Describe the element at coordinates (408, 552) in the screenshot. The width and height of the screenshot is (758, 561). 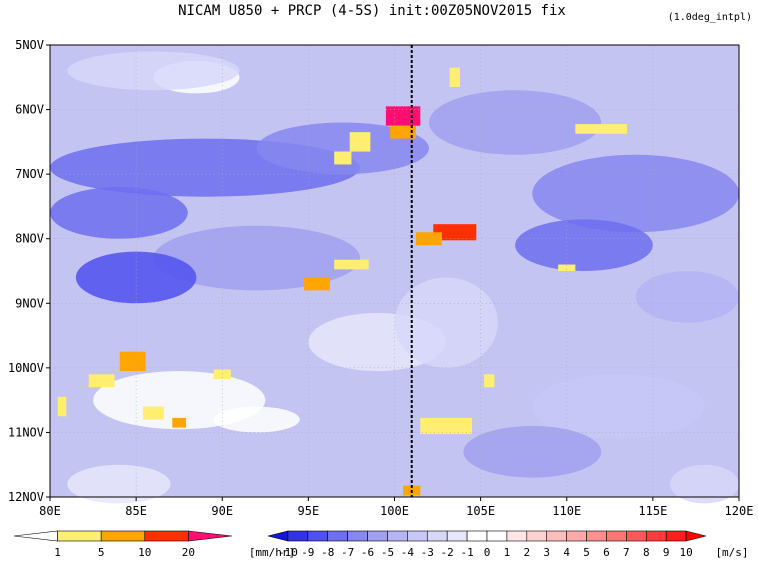
I see `wind-colorbar-label: -4` at that location.